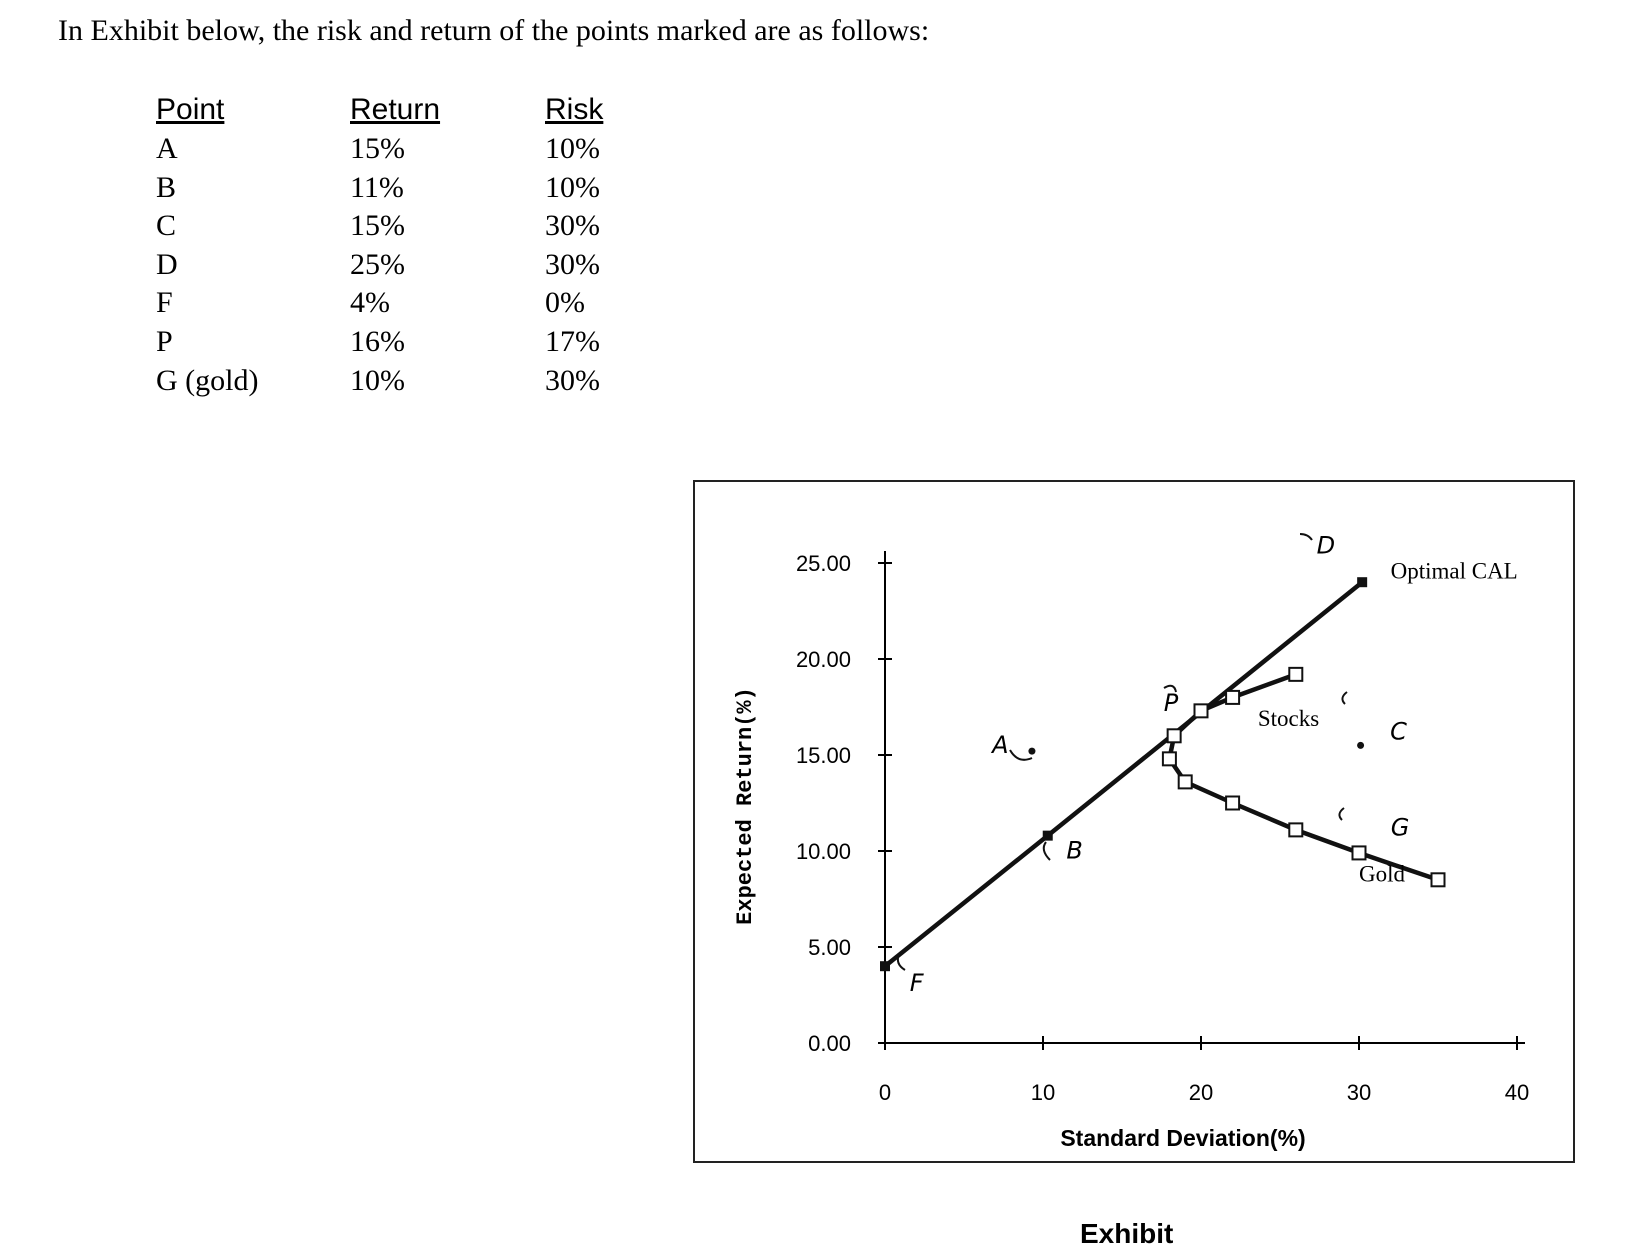 The image size is (1625, 1250). What do you see at coordinates (823, 563) in the screenshot?
I see `y-tick-label: 25.00` at bounding box center [823, 563].